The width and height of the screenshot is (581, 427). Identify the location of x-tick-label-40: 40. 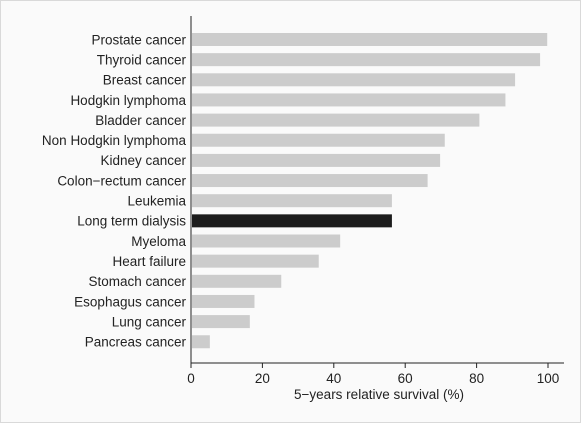
(333, 378).